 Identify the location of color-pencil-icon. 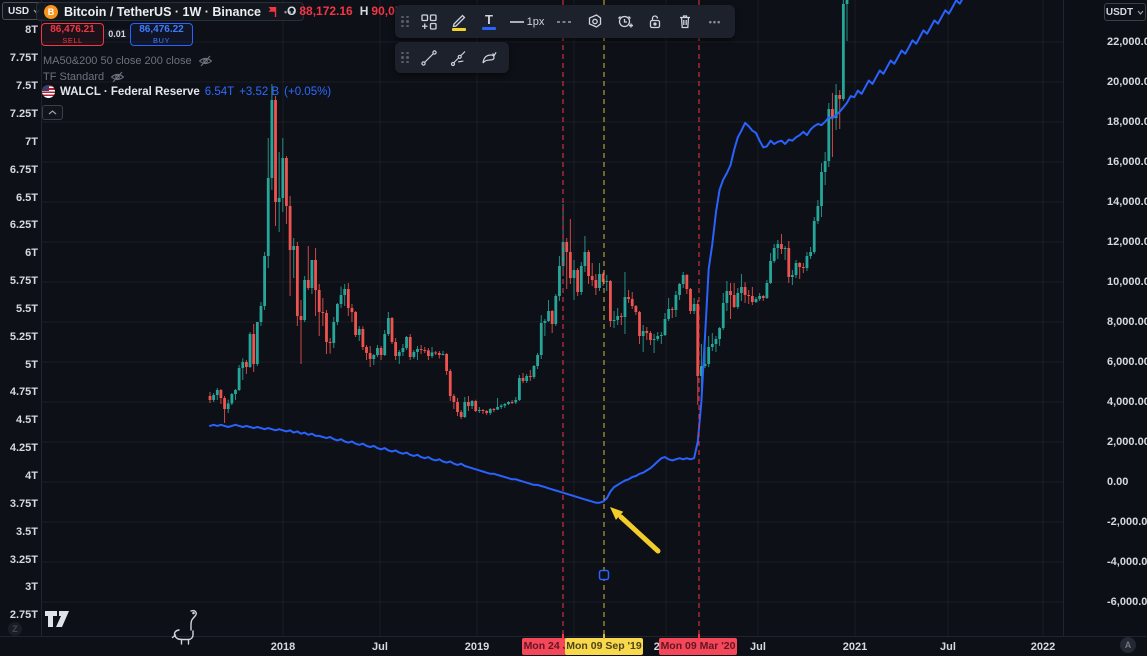
(459, 22).